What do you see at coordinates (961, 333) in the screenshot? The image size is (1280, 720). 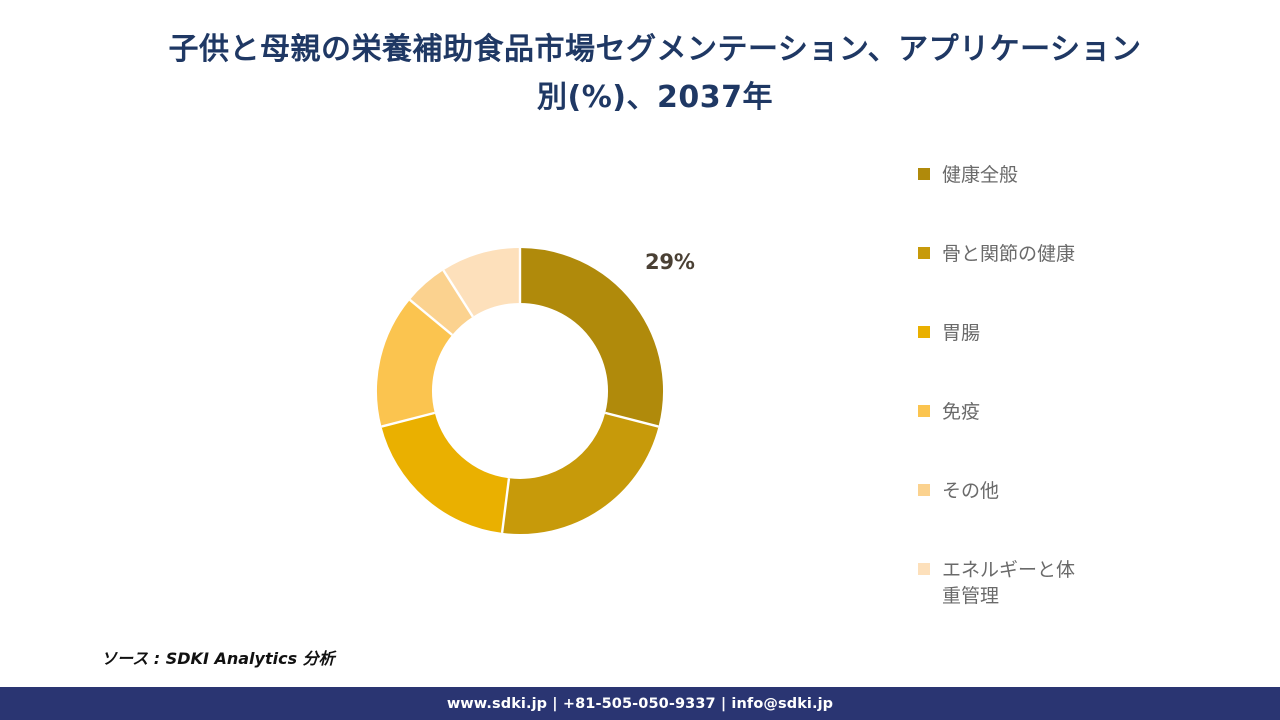 I see `legend-item-label: 胃腸` at bounding box center [961, 333].